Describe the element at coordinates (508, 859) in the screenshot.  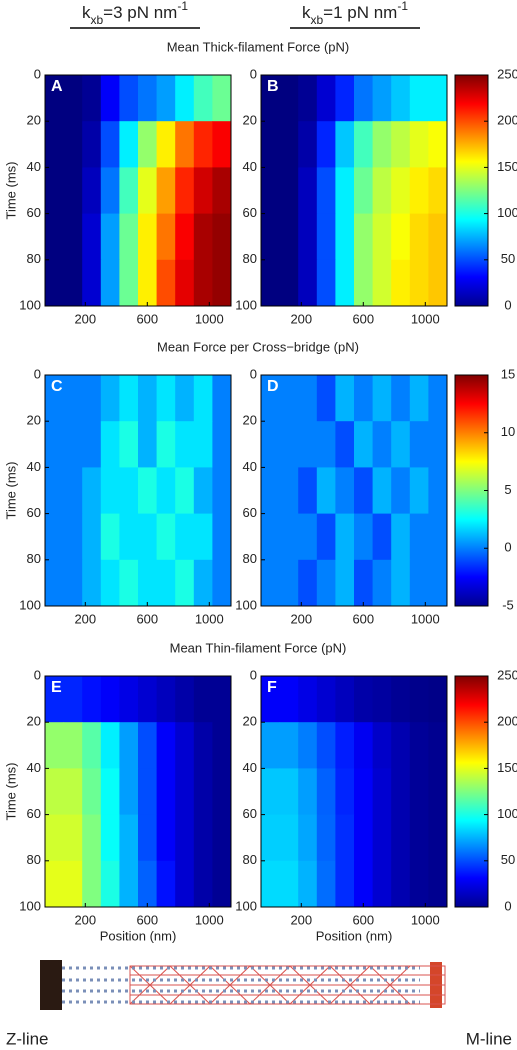
I see `colorbar-tick-label: 50` at that location.